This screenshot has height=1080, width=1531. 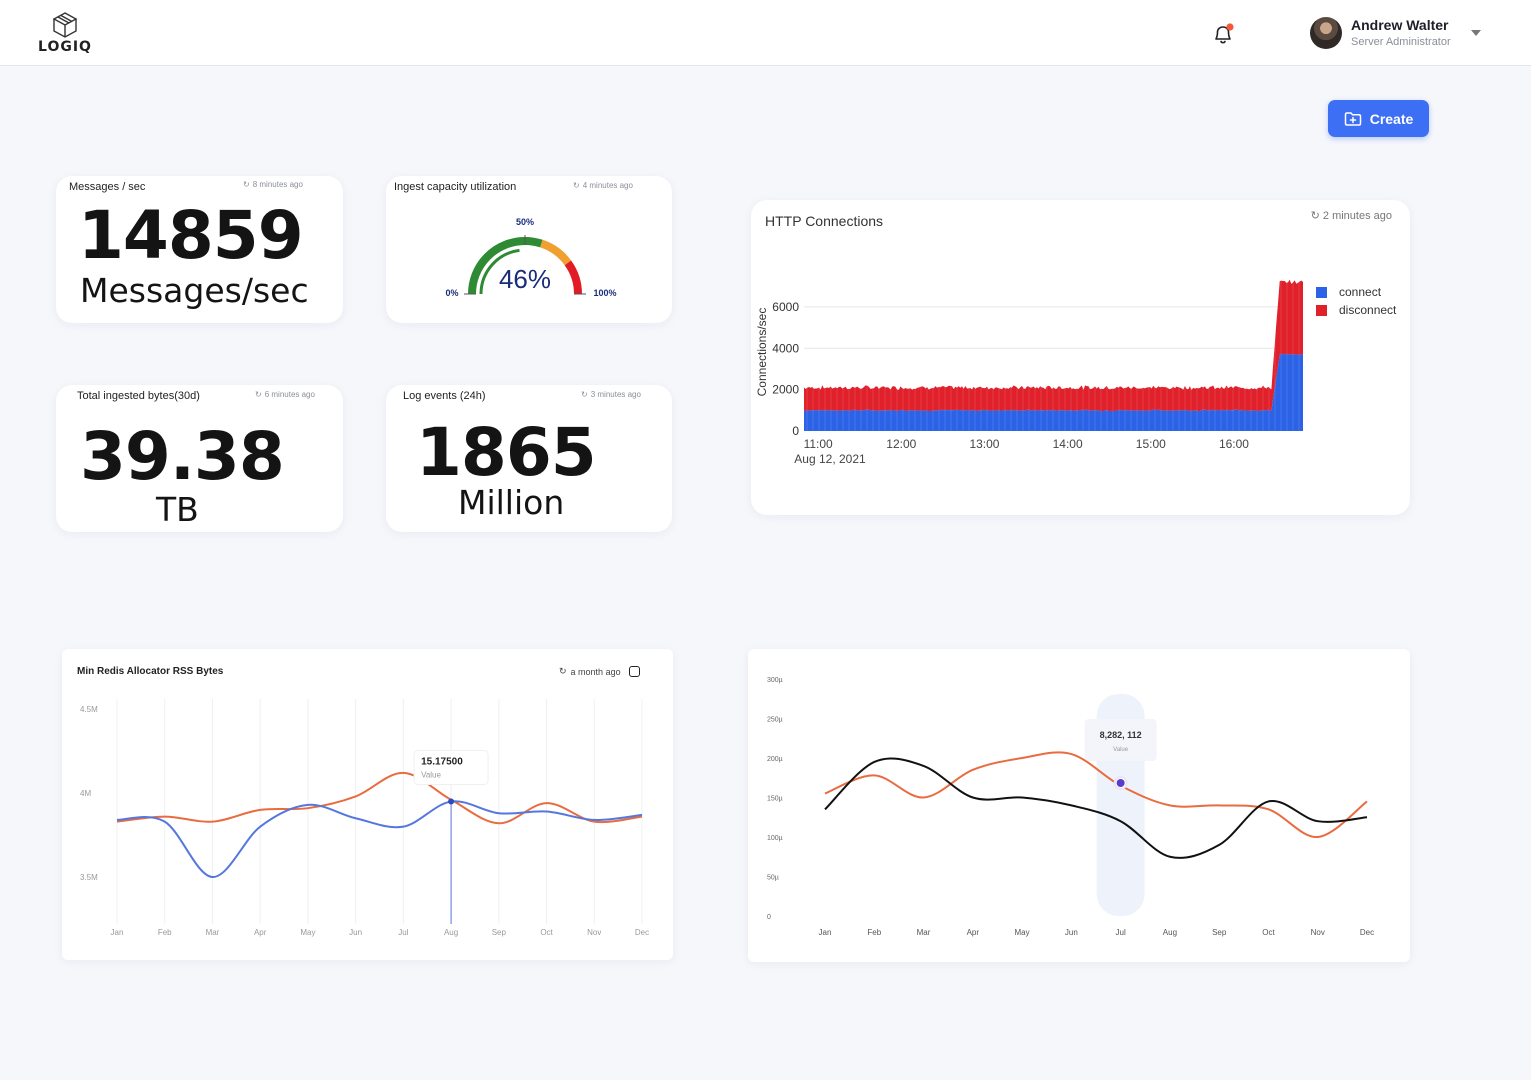 I want to click on bell-icon, so click(x=1224, y=33).